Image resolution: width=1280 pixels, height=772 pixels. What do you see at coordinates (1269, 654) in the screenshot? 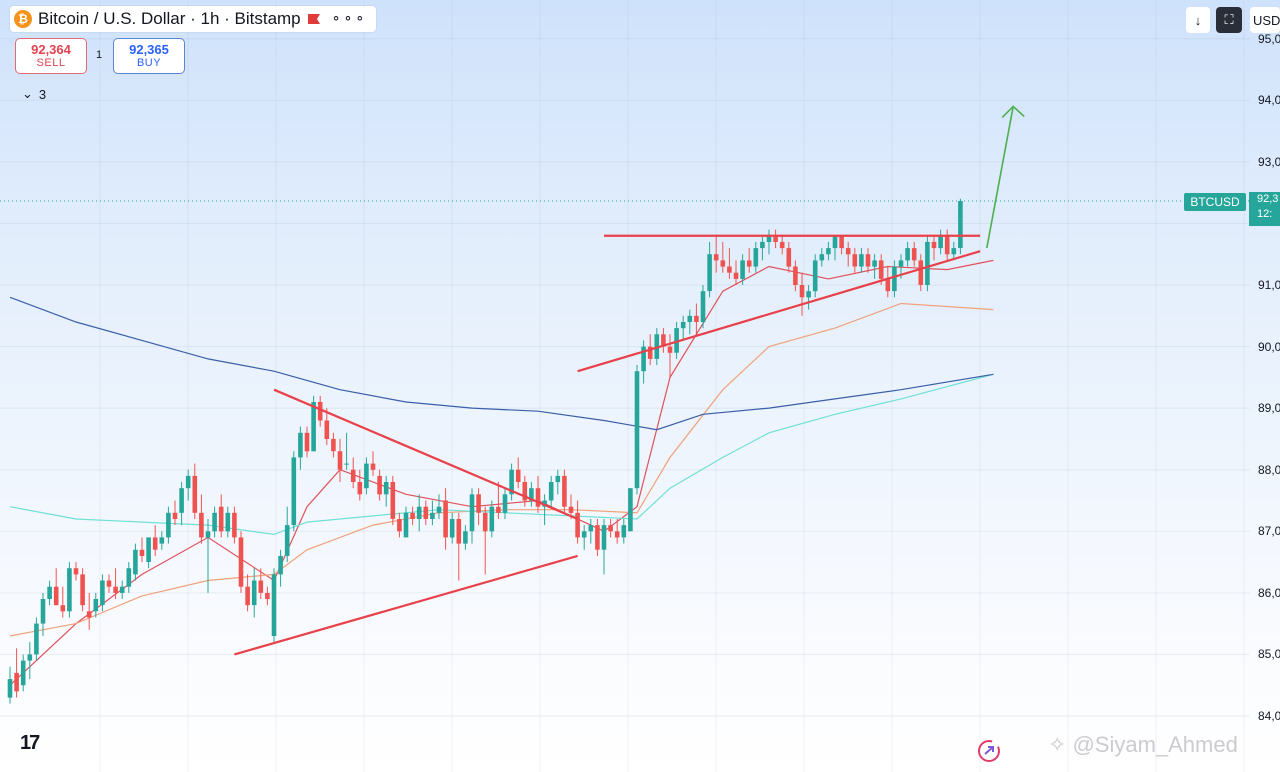
I see `price-axis-label: 85,0` at bounding box center [1269, 654].